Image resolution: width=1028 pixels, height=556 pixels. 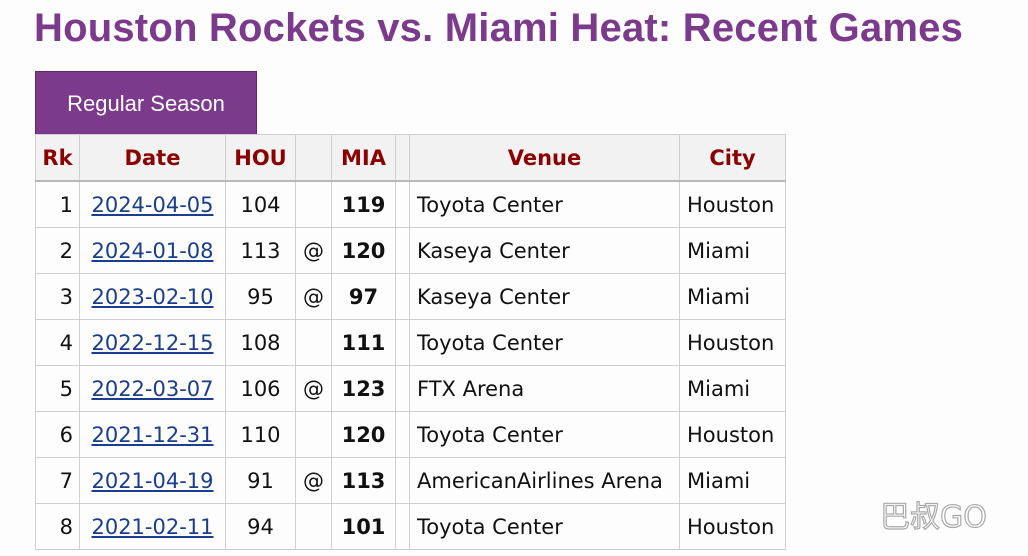 I want to click on tab-regular-season: Regular Season, so click(x=146, y=102).